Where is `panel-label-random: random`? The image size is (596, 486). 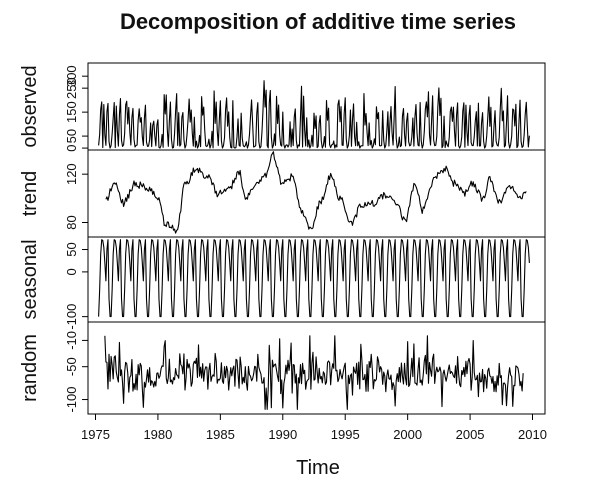
panel-label-random: random is located at coordinates (30, 368).